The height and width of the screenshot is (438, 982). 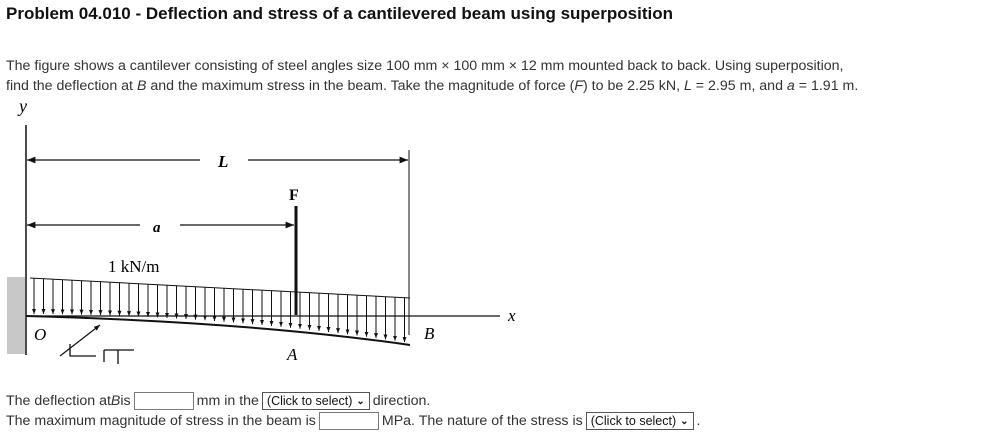 What do you see at coordinates (40, 334) in the screenshot?
I see `O-label: O` at bounding box center [40, 334].